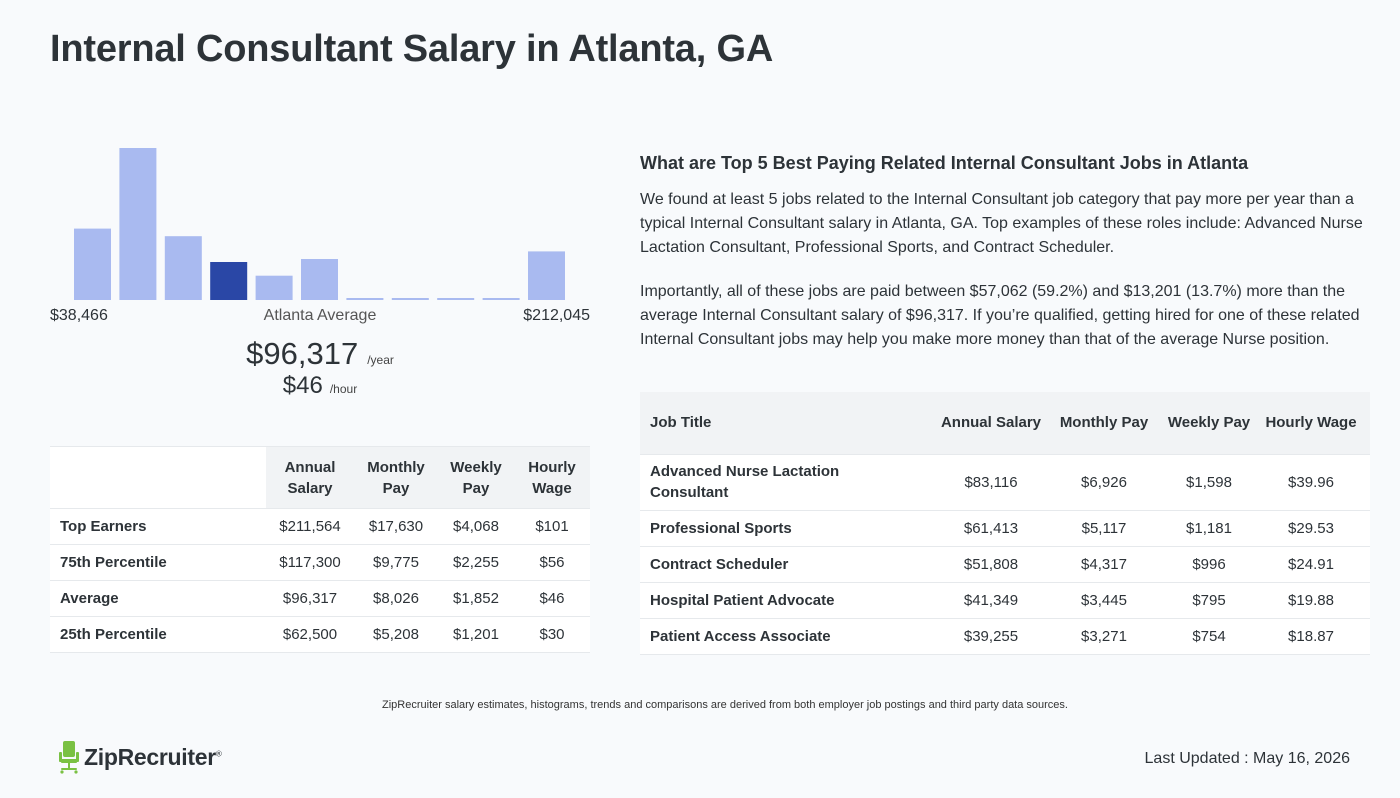 The height and width of the screenshot is (798, 1400). Describe the element at coordinates (396, 526) in the screenshot. I see `monthly-pay-cell: $17,630` at that location.